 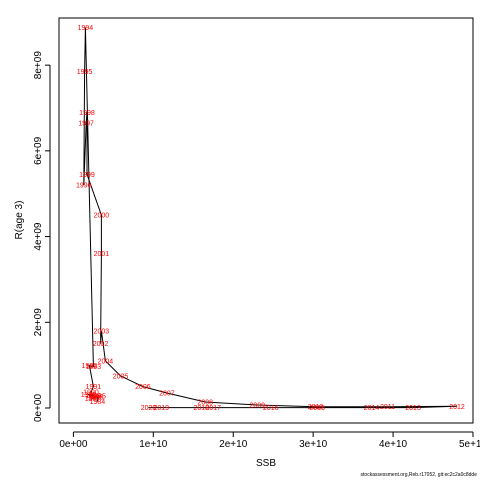 What do you see at coordinates (106, 361) in the screenshot?
I see `year-label-2004: 2004` at bounding box center [106, 361].